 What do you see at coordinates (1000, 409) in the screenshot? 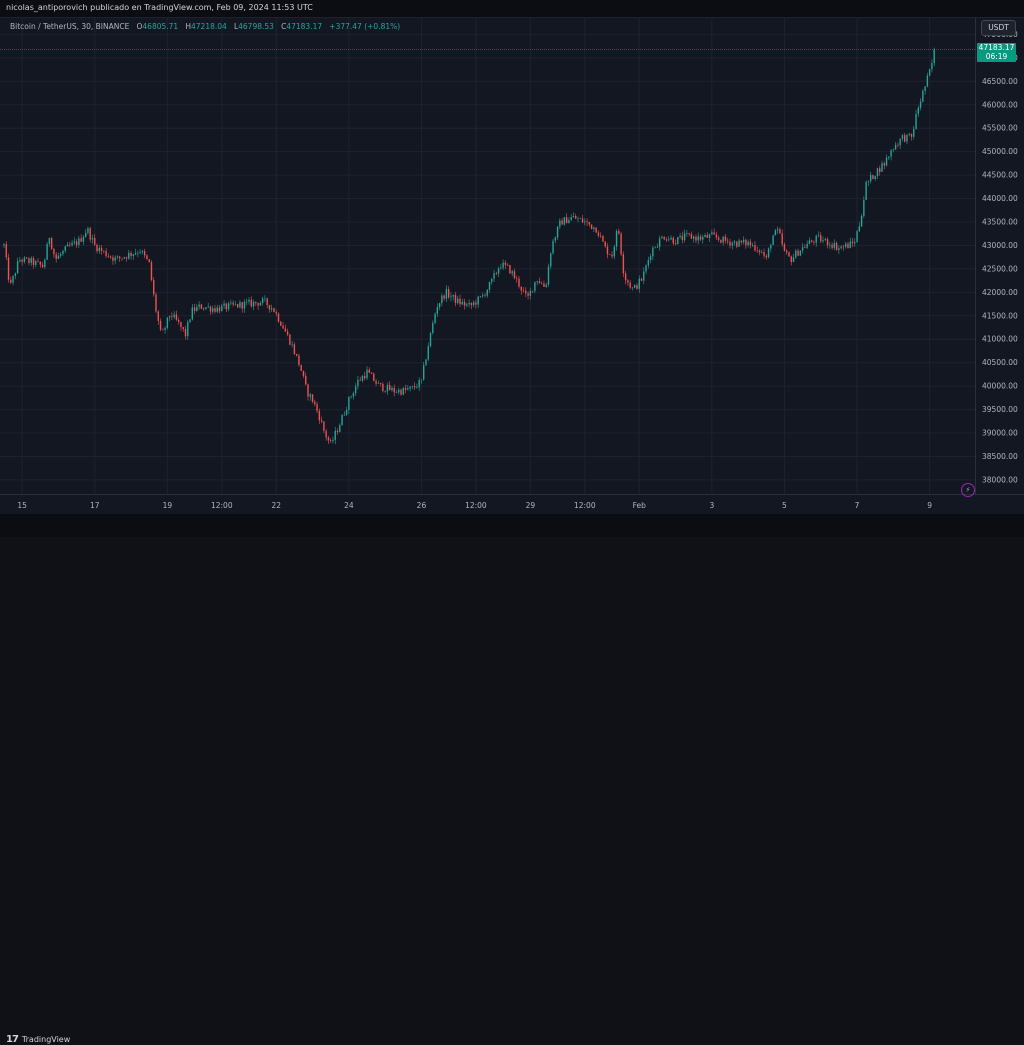
I see `y-tick-label: 39500.00` at bounding box center [1000, 409].